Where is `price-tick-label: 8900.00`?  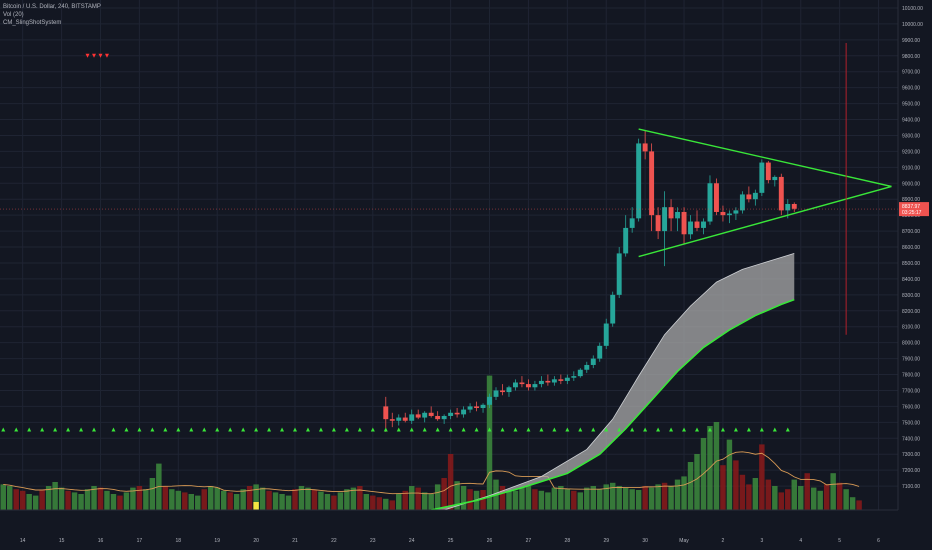
price-tick-label: 8900.00 is located at coordinates (911, 200).